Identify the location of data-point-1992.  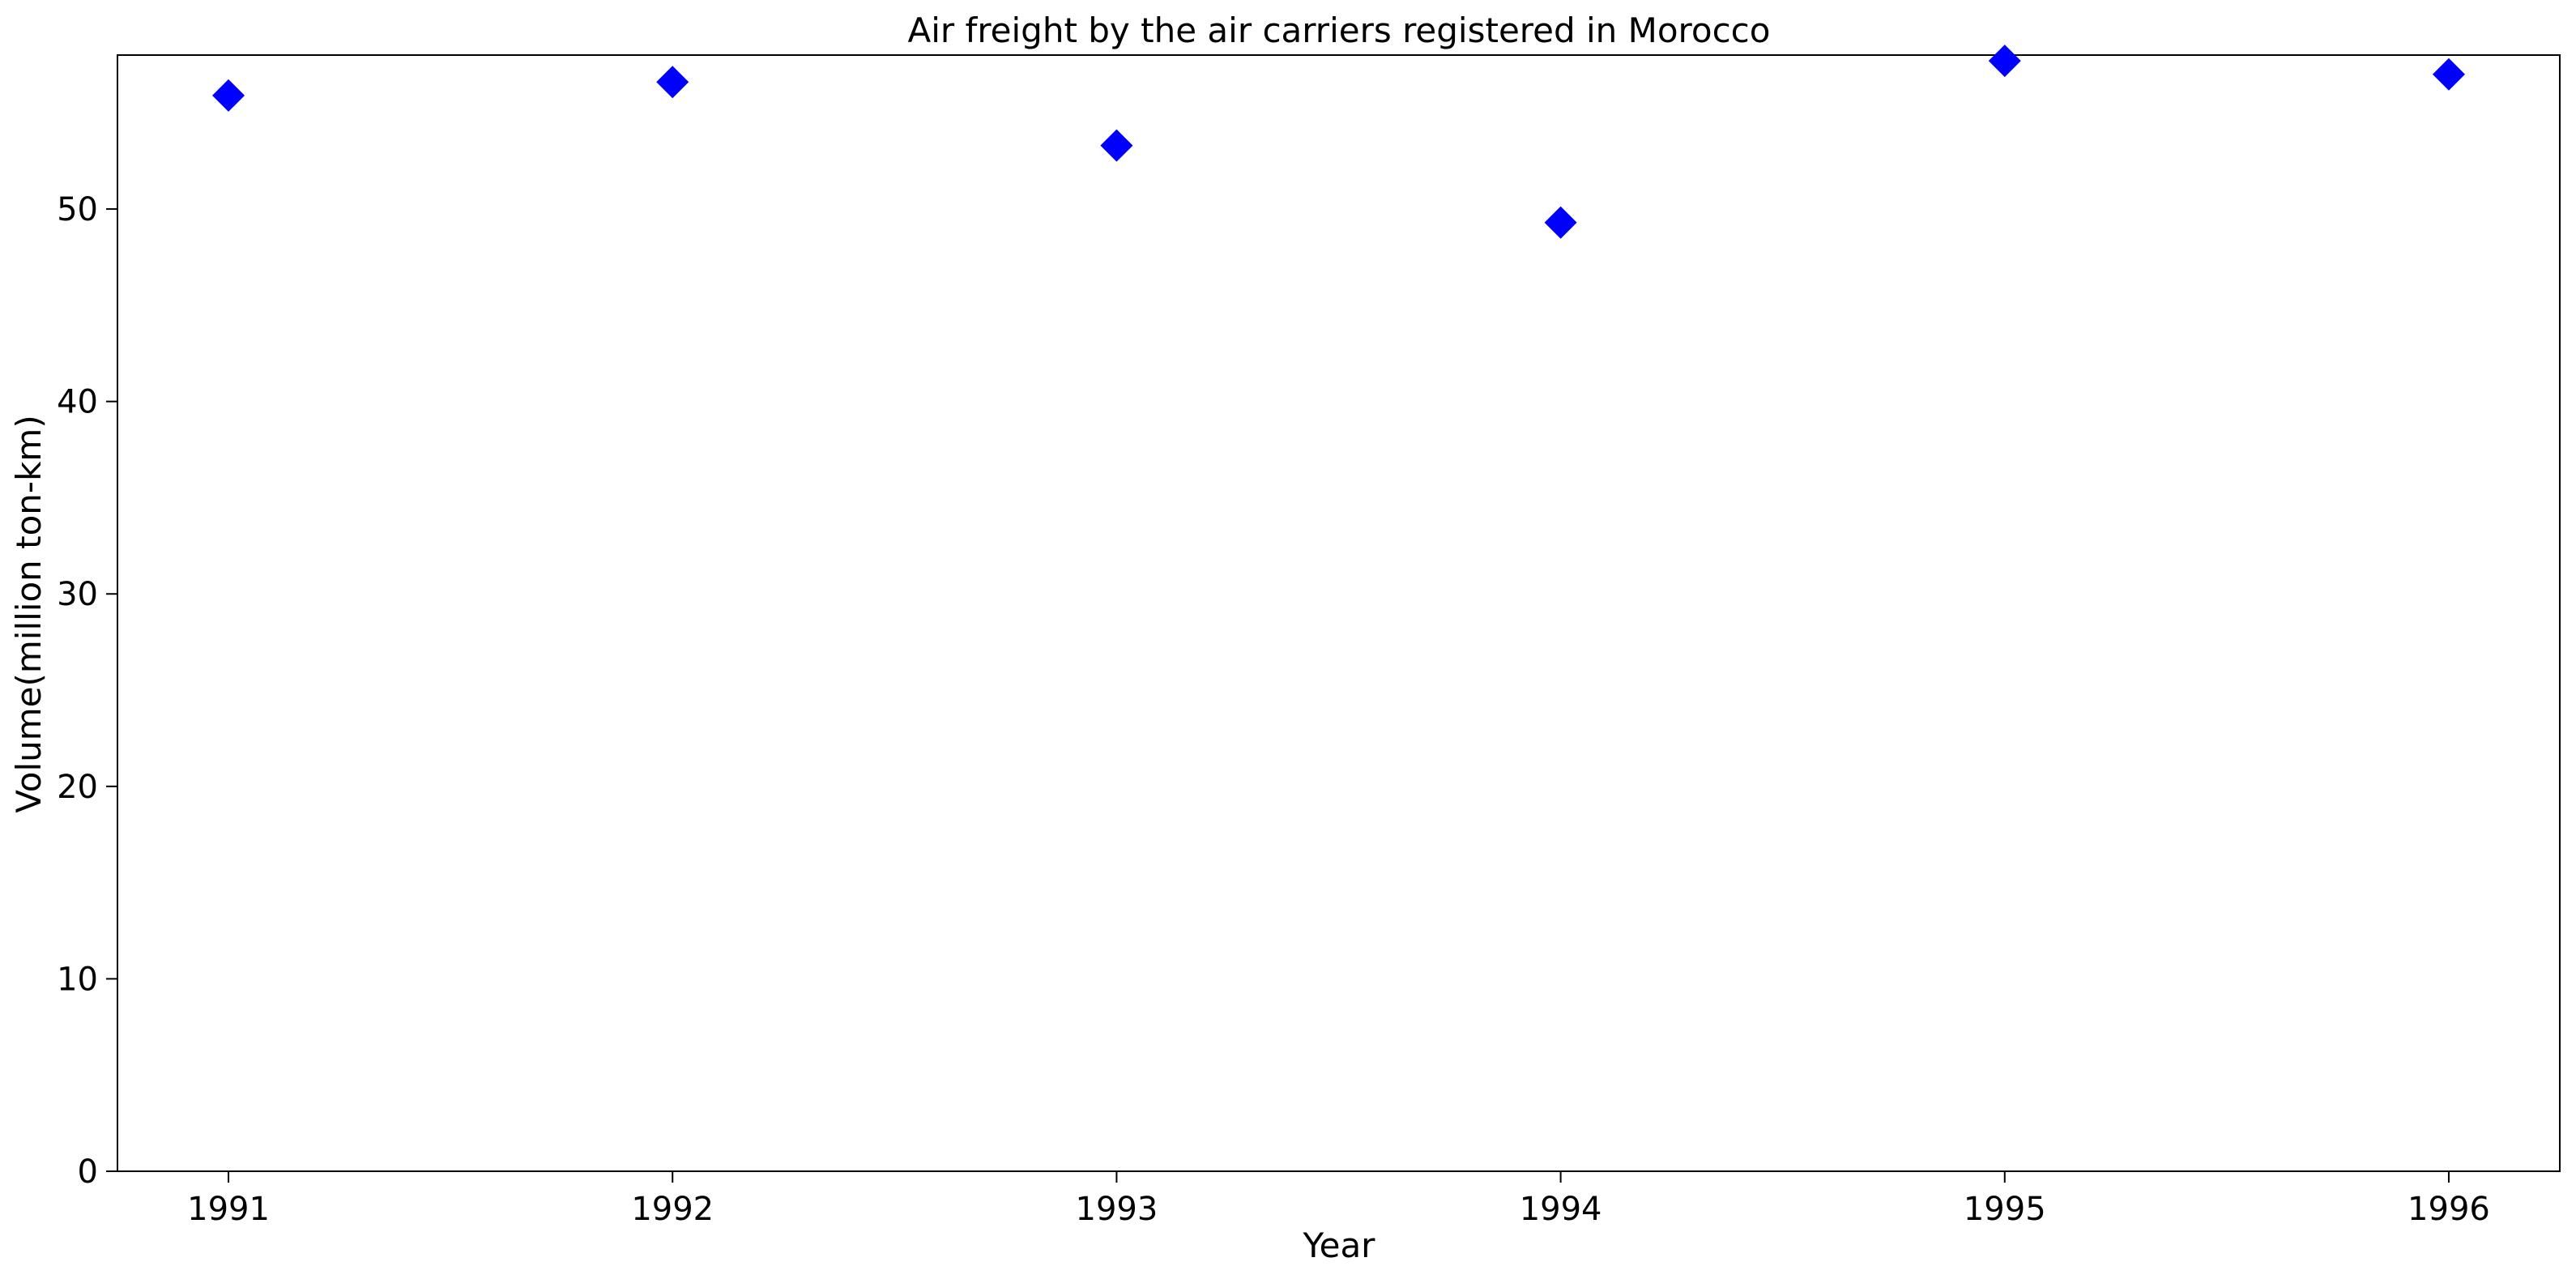
(672, 82).